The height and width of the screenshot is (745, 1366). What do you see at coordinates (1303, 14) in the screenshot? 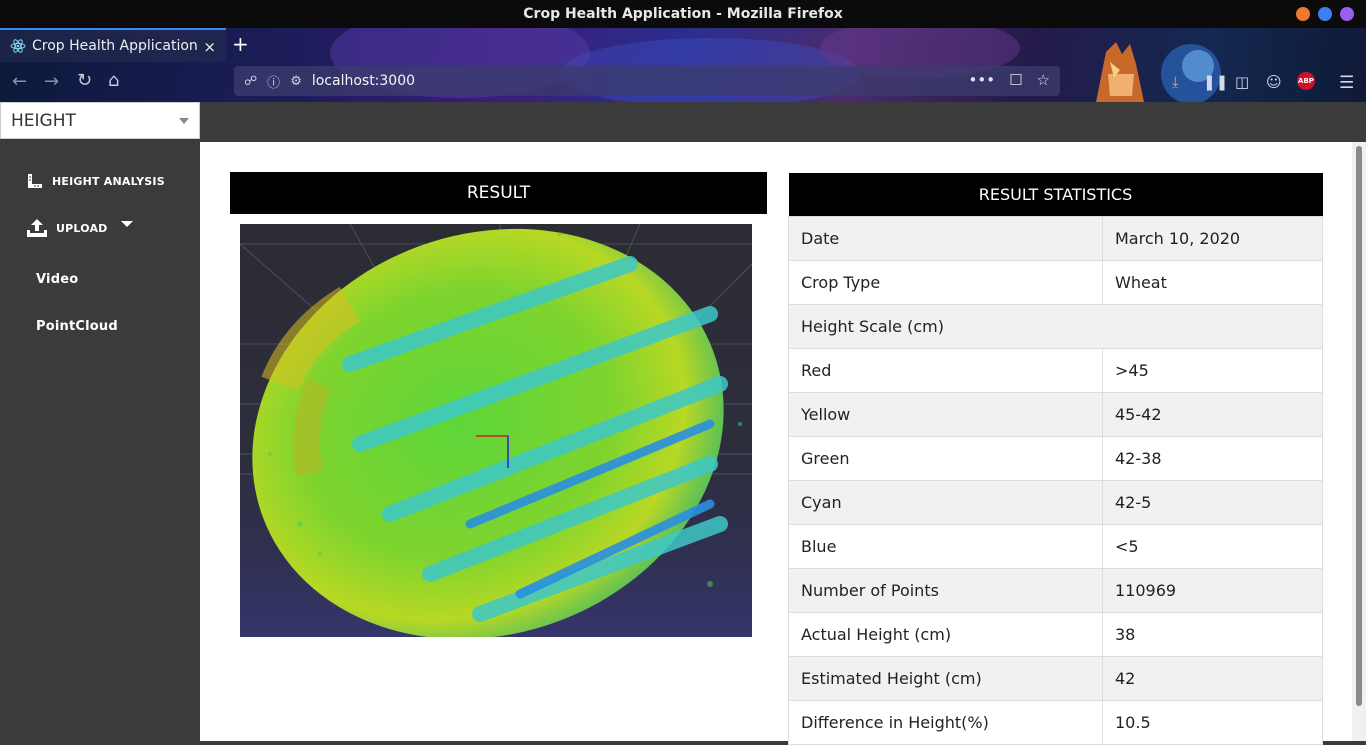
I see `minimize-button` at bounding box center [1303, 14].